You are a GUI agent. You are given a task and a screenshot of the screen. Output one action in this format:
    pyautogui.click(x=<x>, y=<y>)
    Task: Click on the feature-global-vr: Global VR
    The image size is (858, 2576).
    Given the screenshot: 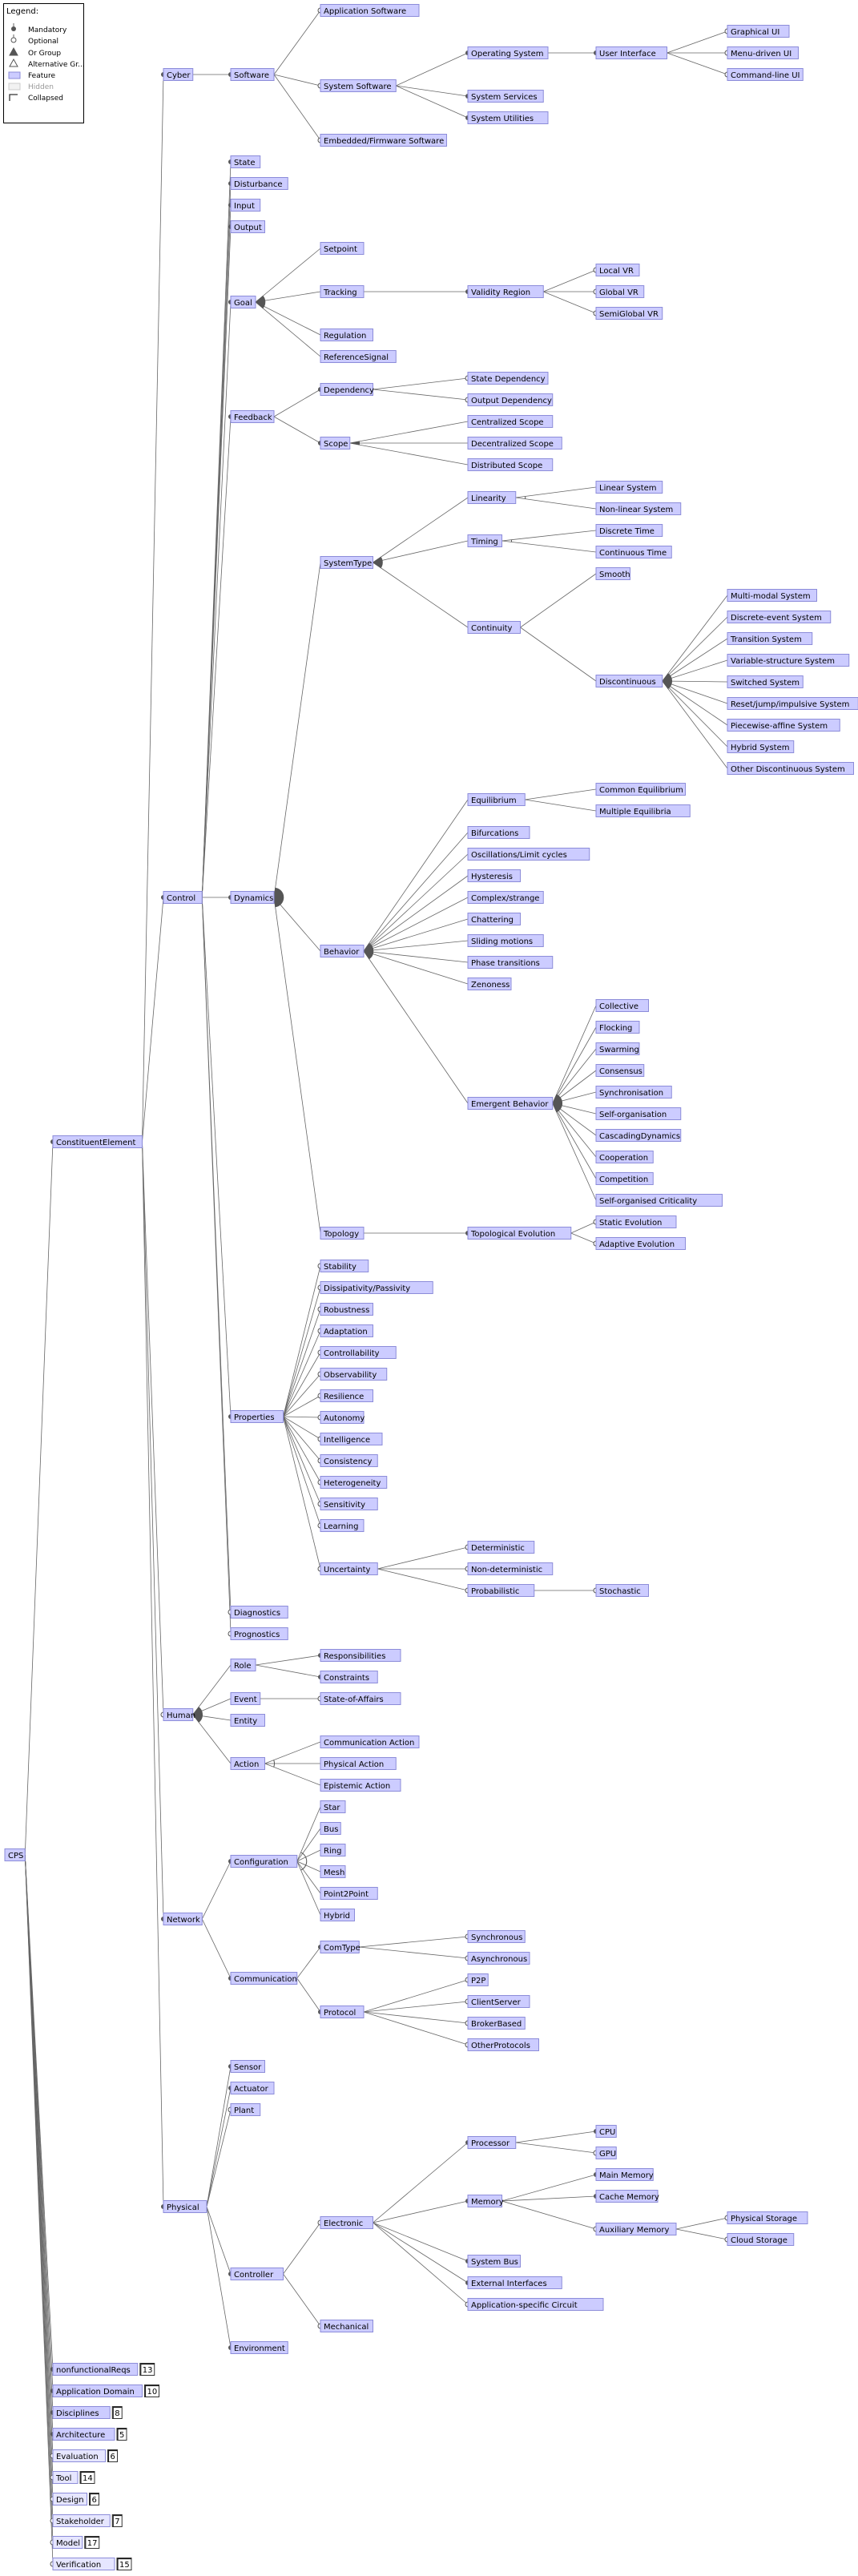 What is the action you would take?
    pyautogui.click(x=620, y=291)
    